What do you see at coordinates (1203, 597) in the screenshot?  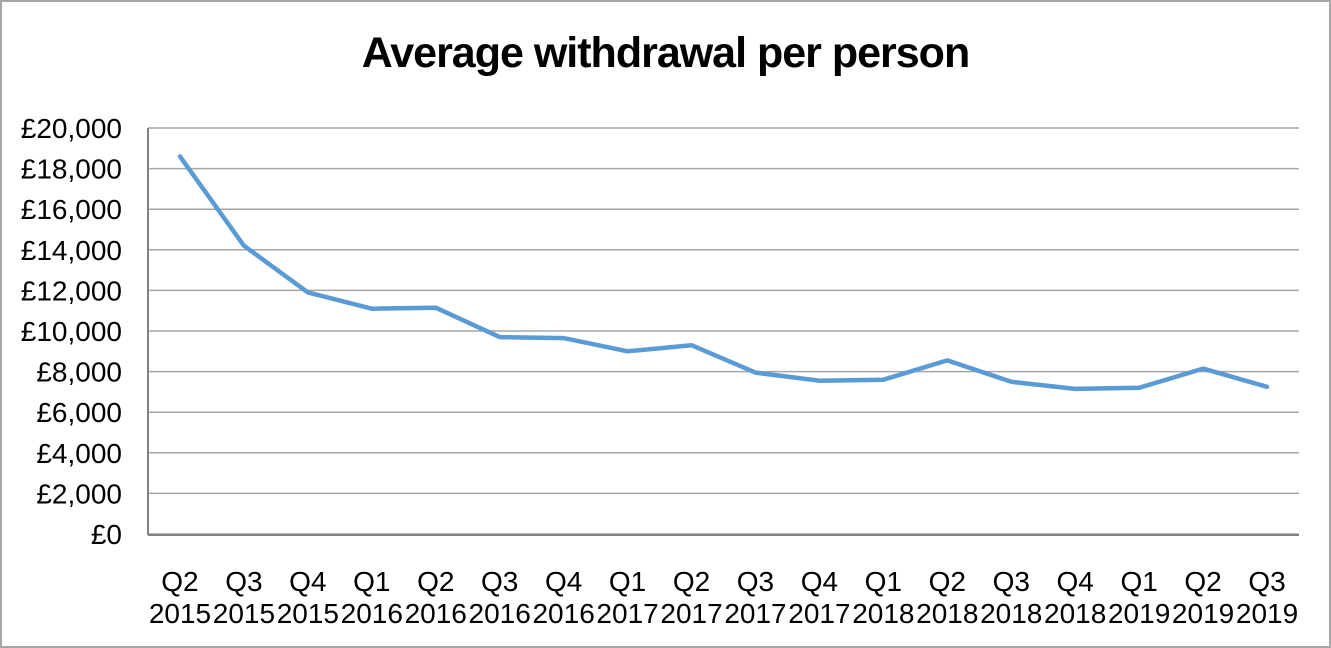 I see `x-tick-label: Q2 2019` at bounding box center [1203, 597].